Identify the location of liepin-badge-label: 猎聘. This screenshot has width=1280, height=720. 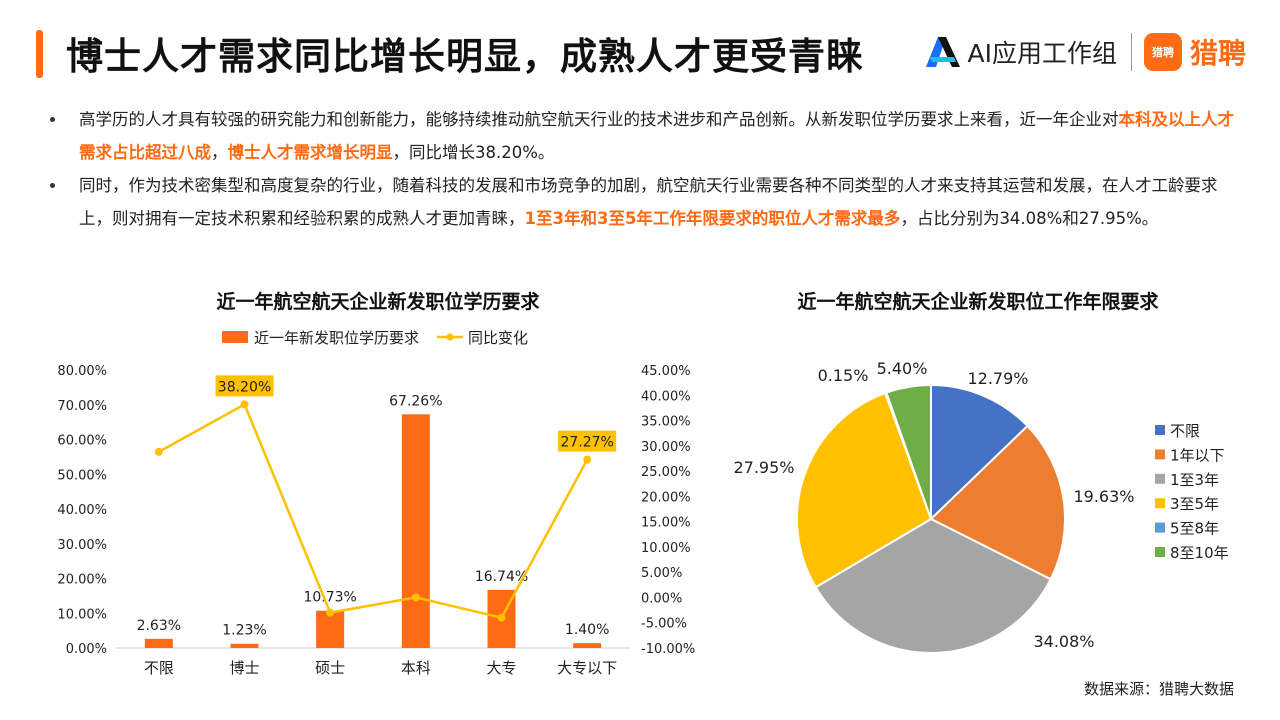
(1162, 52).